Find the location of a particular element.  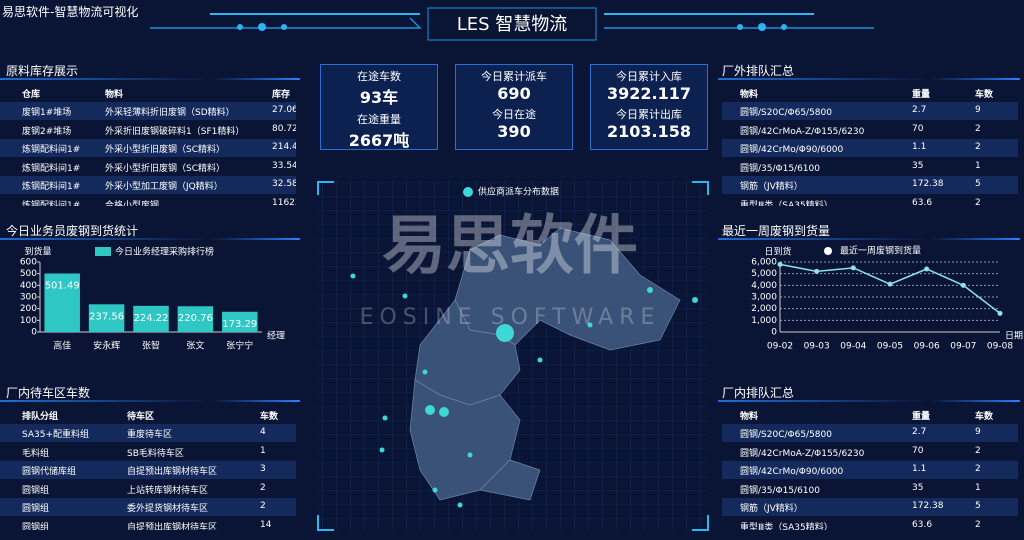

table-row: SA35+配重料组 重废待车区 4 is located at coordinates (148, 433).